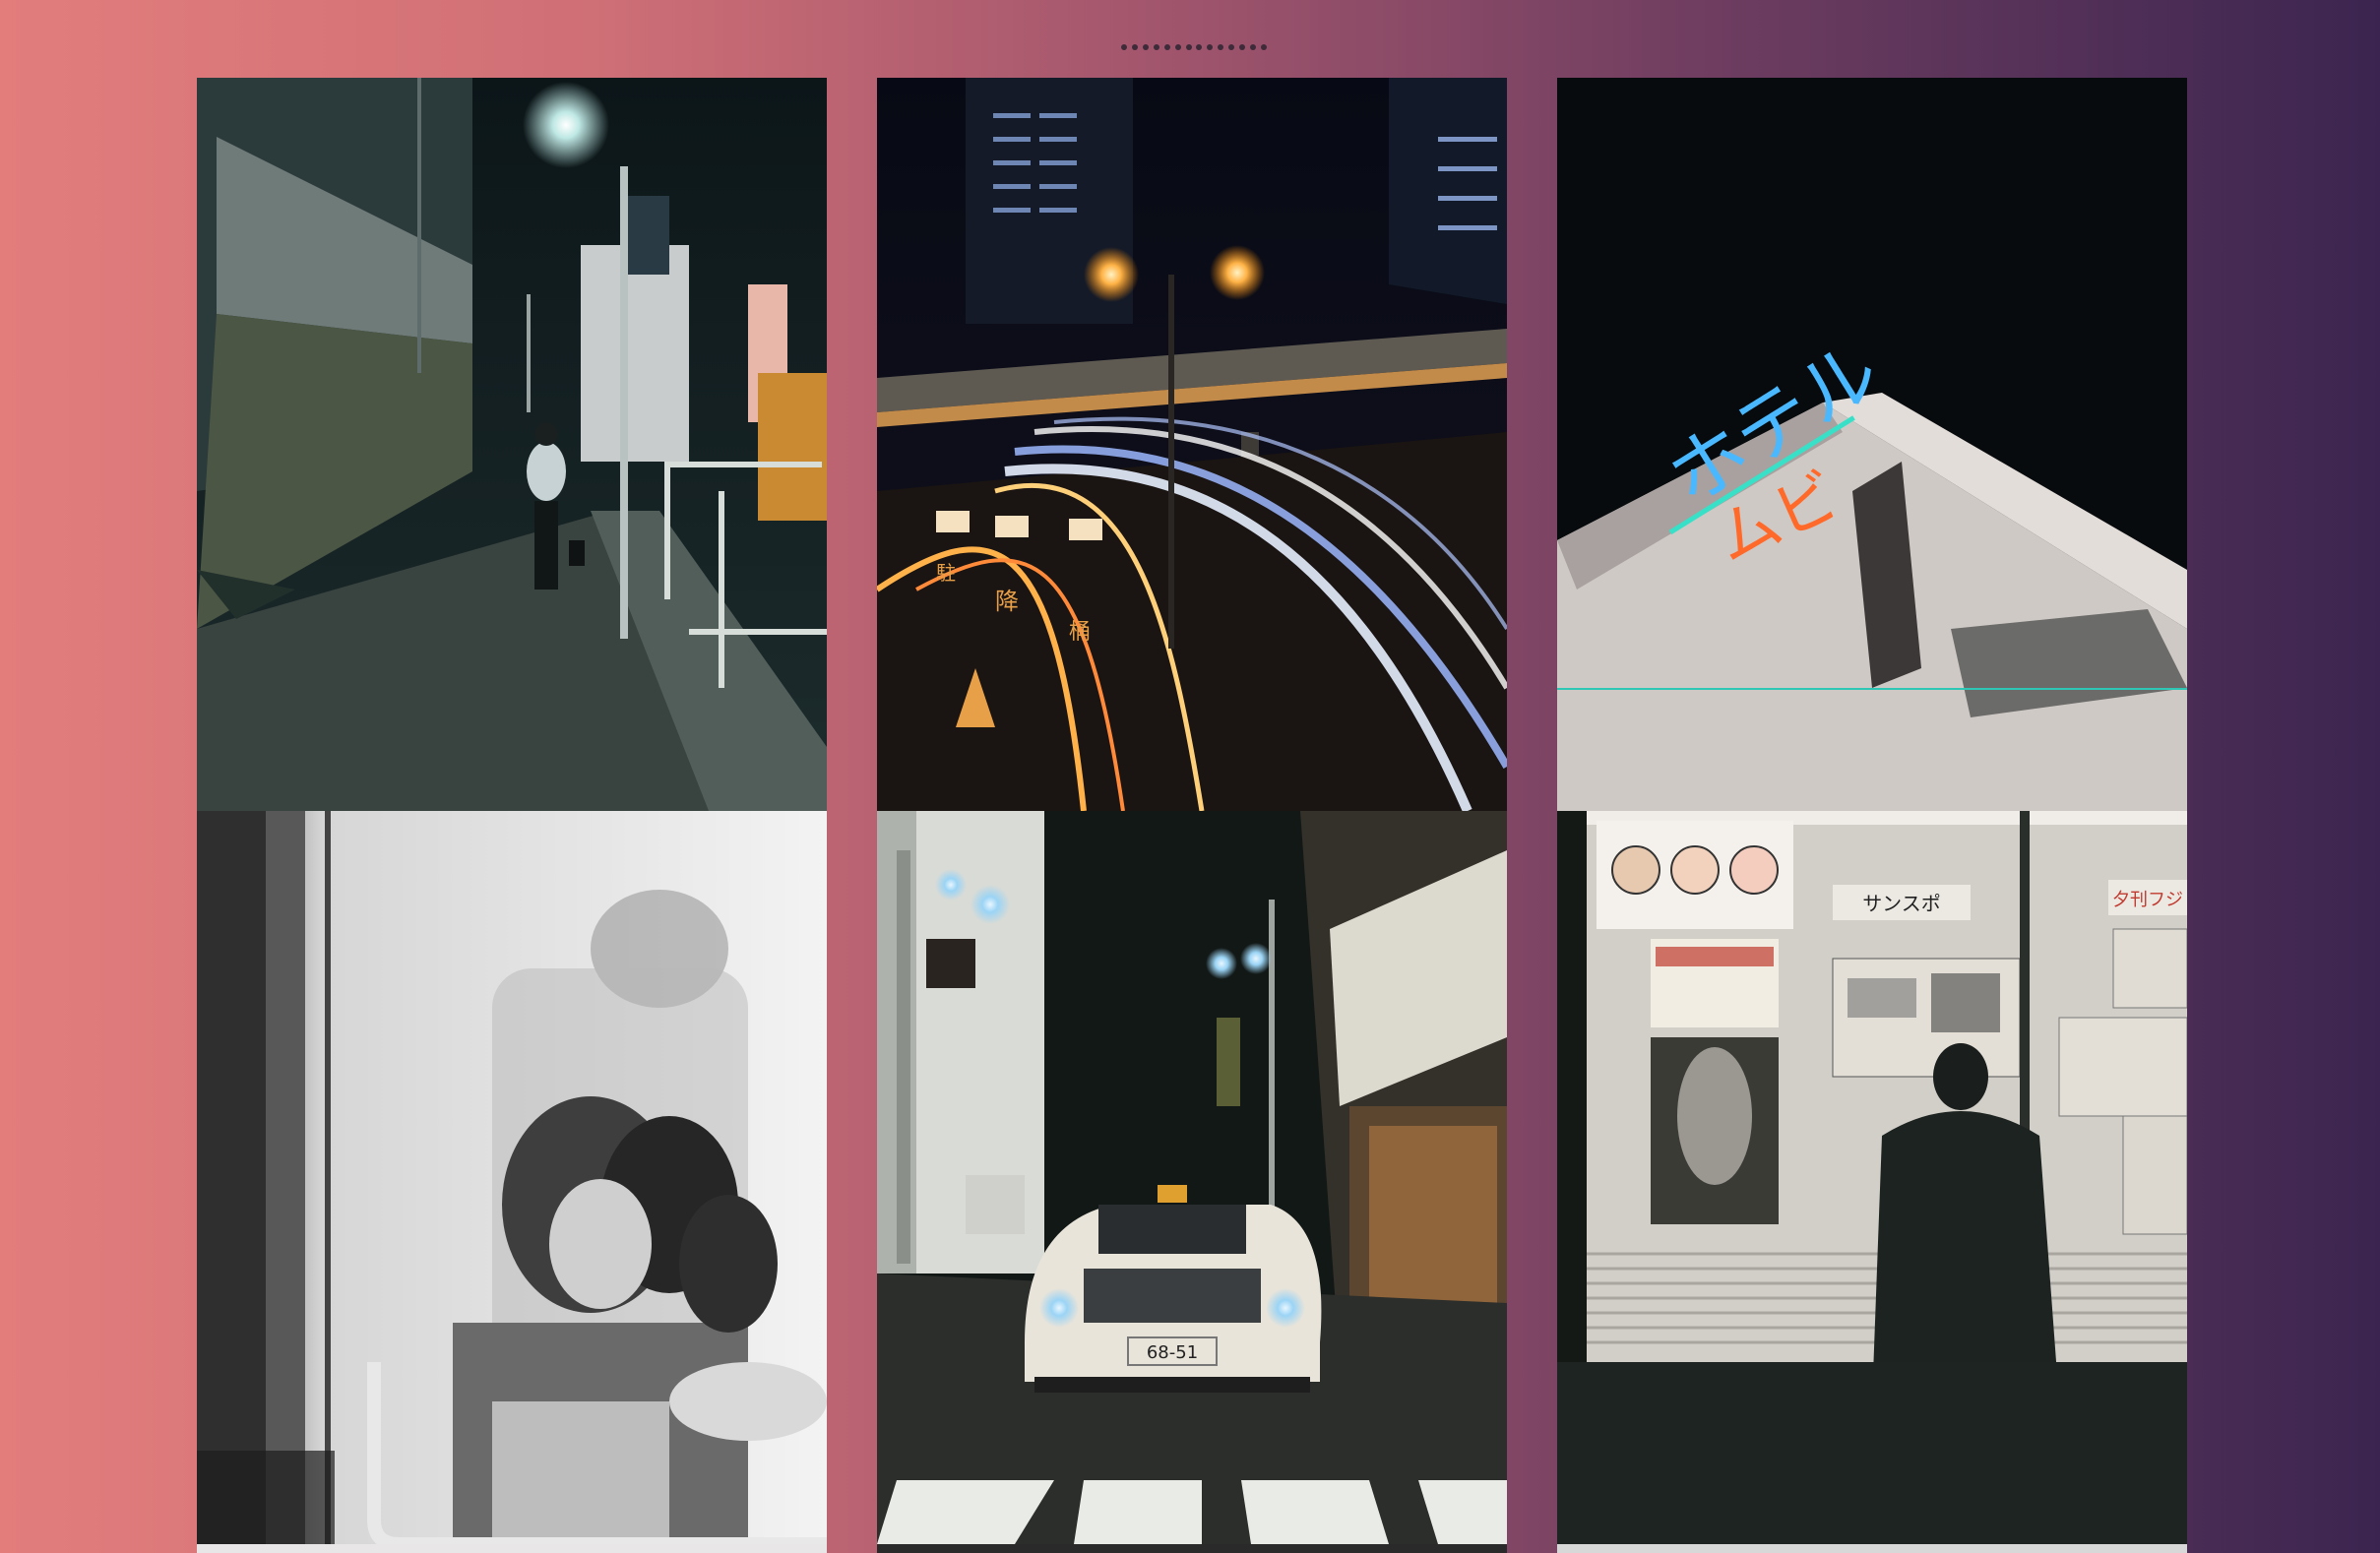 The height and width of the screenshot is (1553, 2380). I want to click on carousel-pager, so click(1194, 47).